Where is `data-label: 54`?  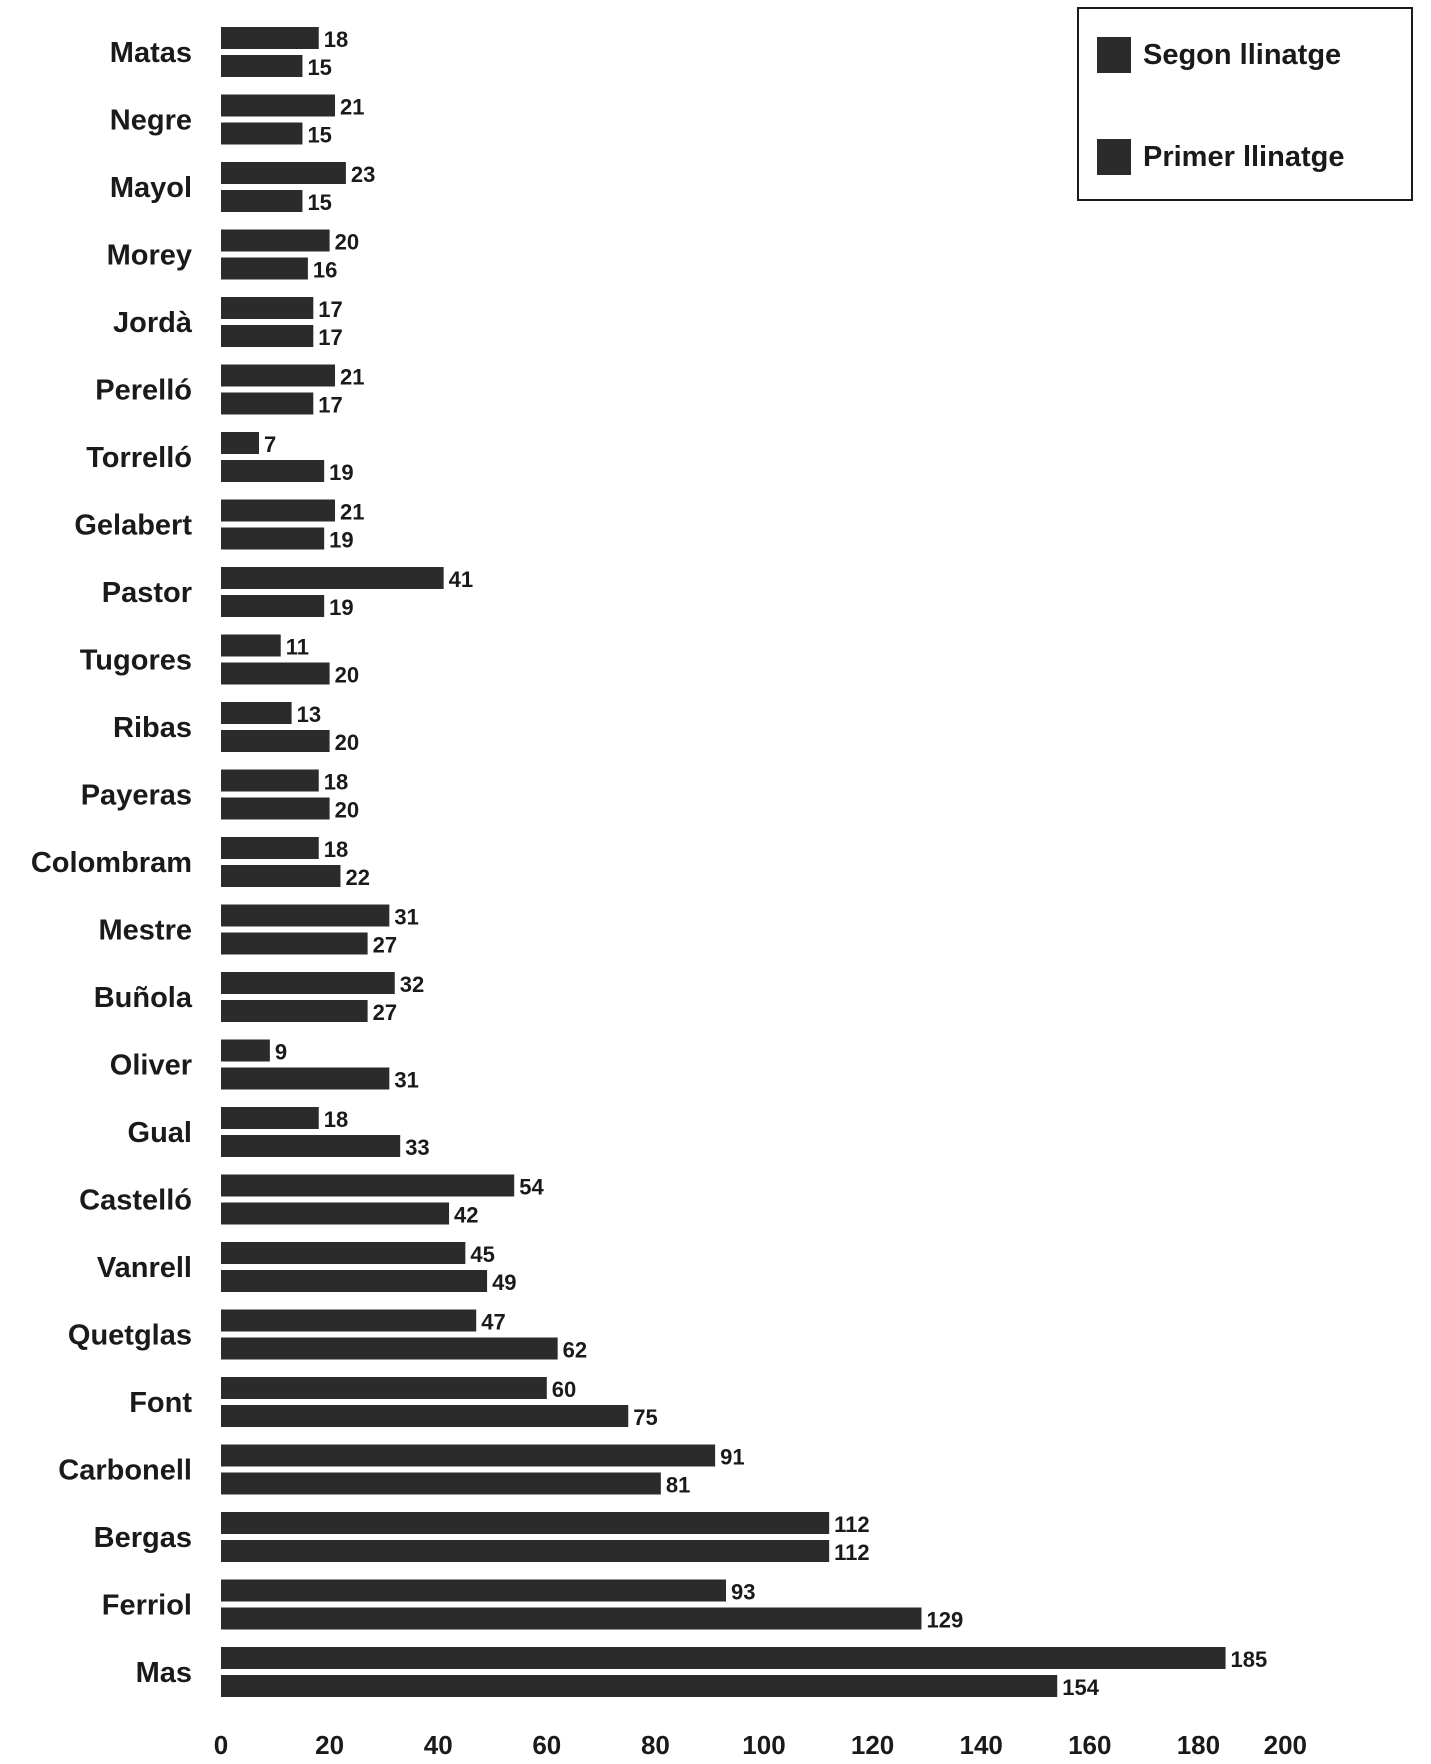
data-label: 54 is located at coordinates (531, 1187).